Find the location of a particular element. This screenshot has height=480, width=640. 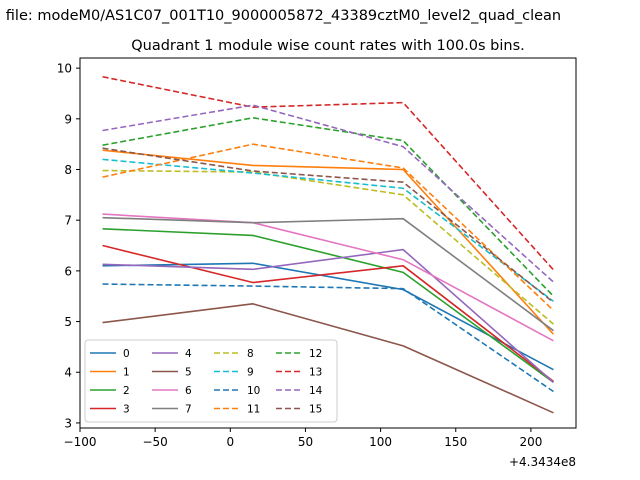

x-tick-label: −100 is located at coordinates (80, 442).